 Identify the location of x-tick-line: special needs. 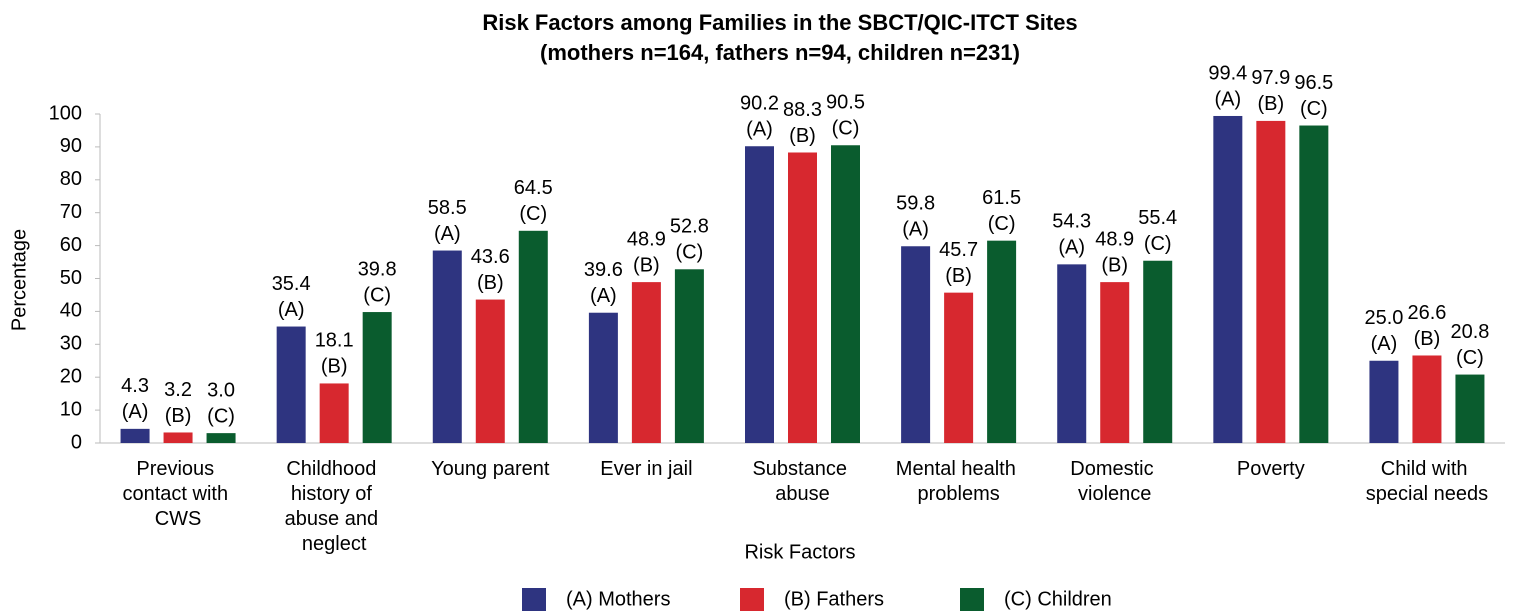
(1427, 494).